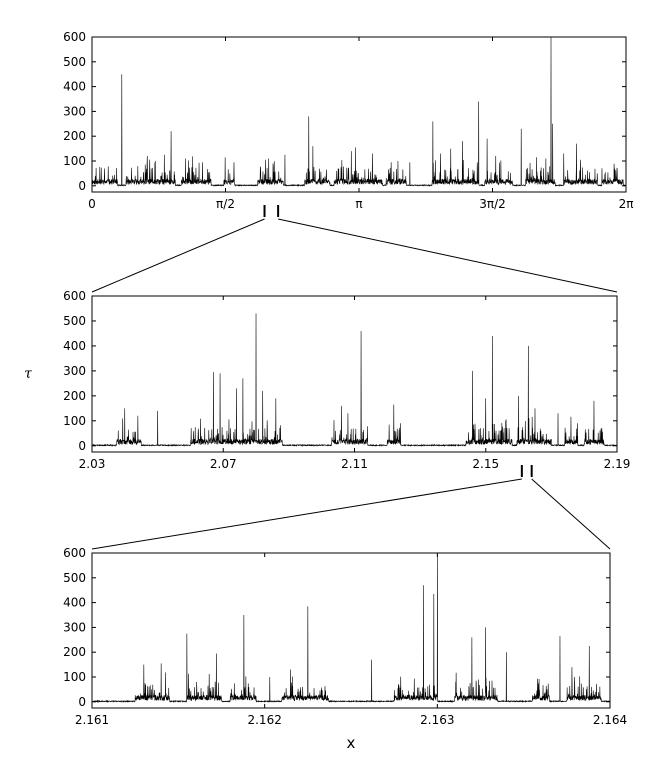 This screenshot has height=763, width=654. Describe the element at coordinates (74, 62) in the screenshot. I see `top-ytick-label: 500` at that location.